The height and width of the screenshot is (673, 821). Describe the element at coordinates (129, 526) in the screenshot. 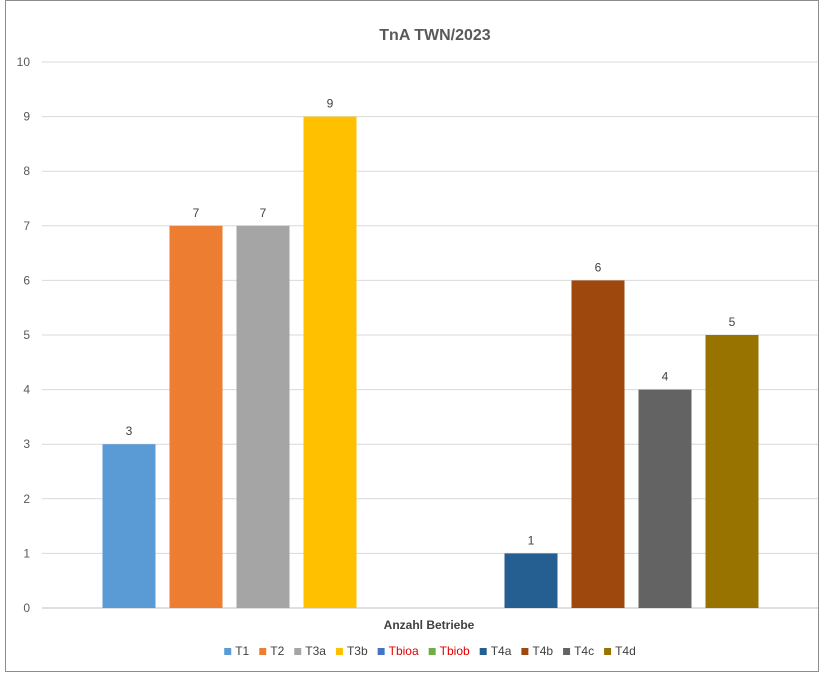

I see `bar-t1` at that location.